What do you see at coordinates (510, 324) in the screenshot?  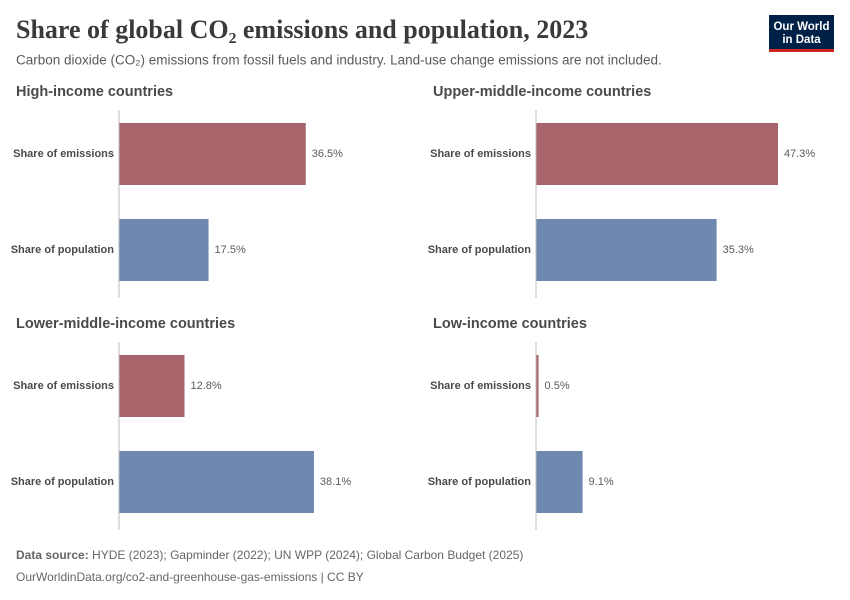 I see `panel-title: Low-income countries` at bounding box center [510, 324].